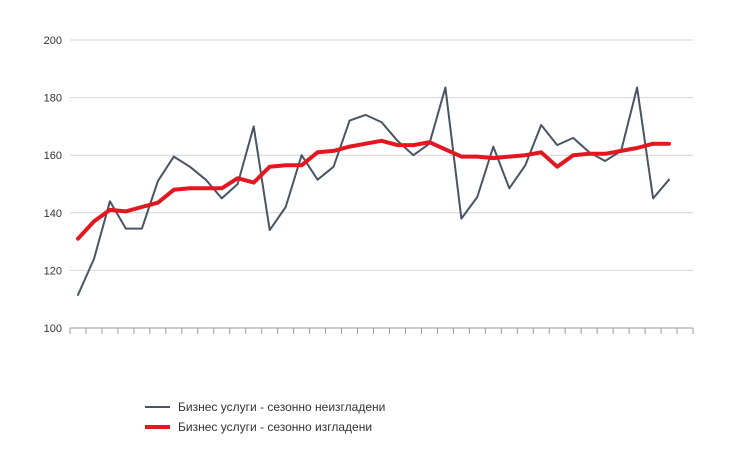  I want to click on y-tick-label: 120, so click(53, 271).